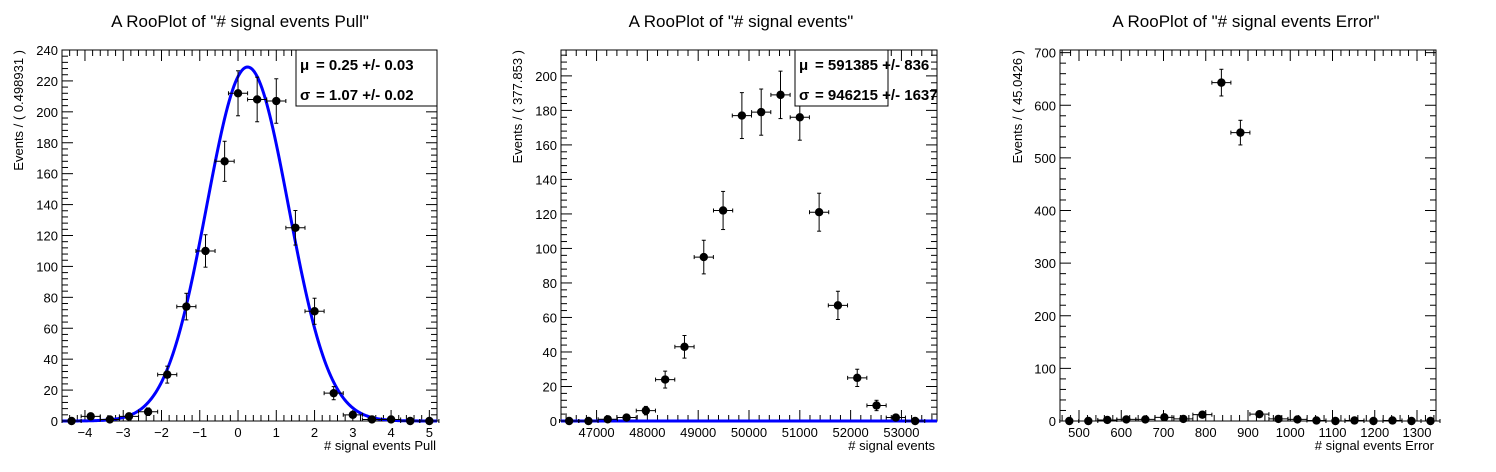 The width and height of the screenshot is (1496, 472). I want to click on x-tick-label: 500, so click(1079, 432).